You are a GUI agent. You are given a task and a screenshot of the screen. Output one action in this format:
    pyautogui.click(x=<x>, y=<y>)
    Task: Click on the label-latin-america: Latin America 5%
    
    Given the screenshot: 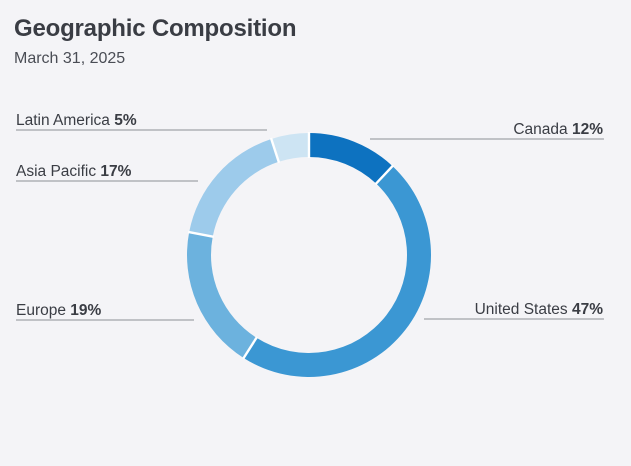 What is the action you would take?
    pyautogui.click(x=141, y=121)
    